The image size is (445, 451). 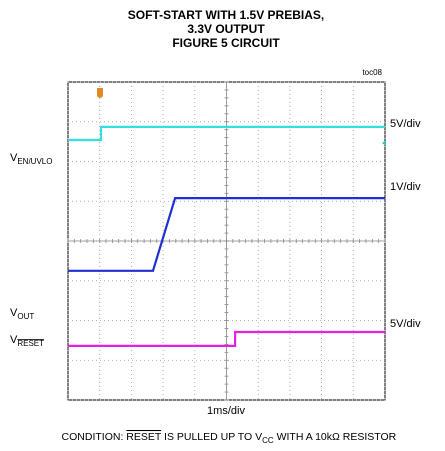 I want to click on condition-text: IS PULLED UP TO V, so click(x=211, y=437).